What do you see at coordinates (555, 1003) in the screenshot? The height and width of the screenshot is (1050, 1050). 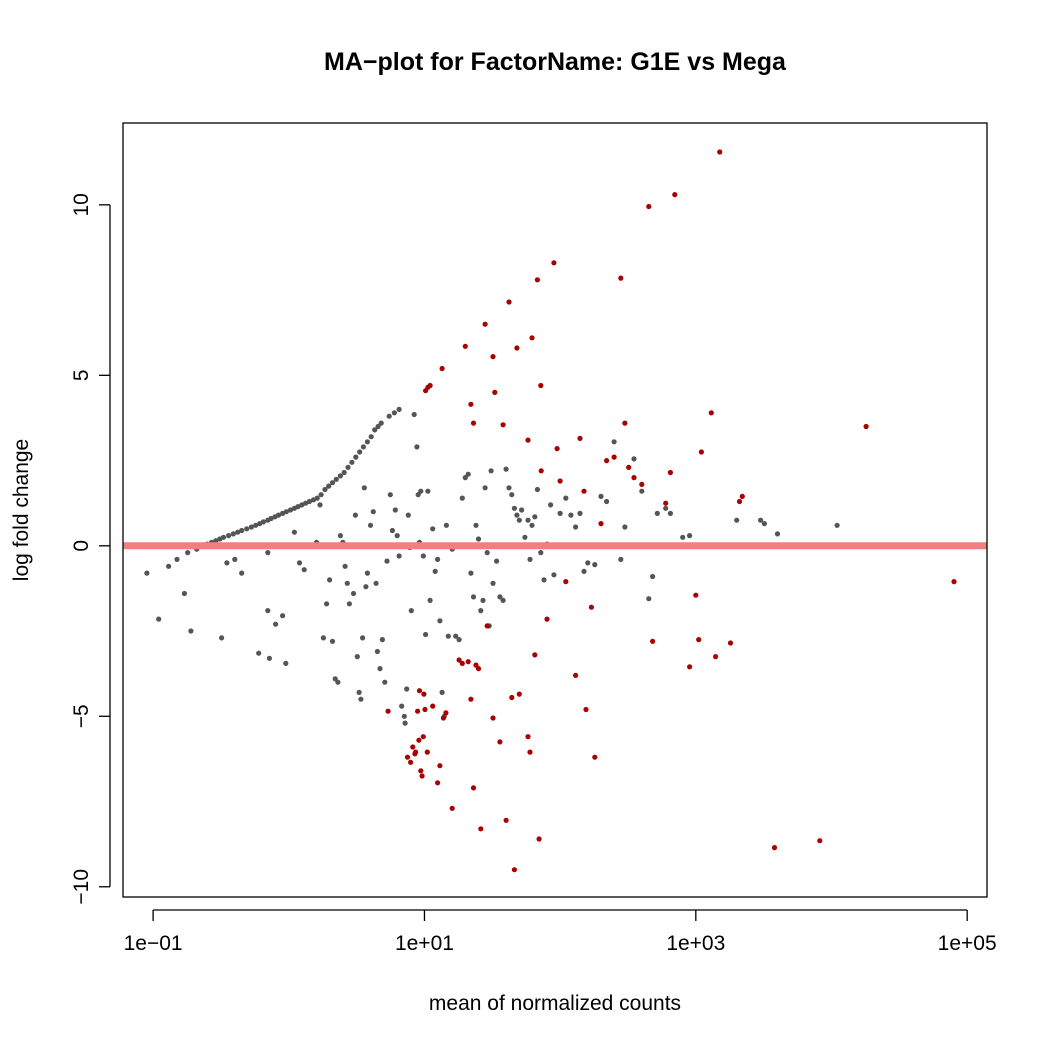 I see `x-axis-label: mean of normalized counts` at bounding box center [555, 1003].